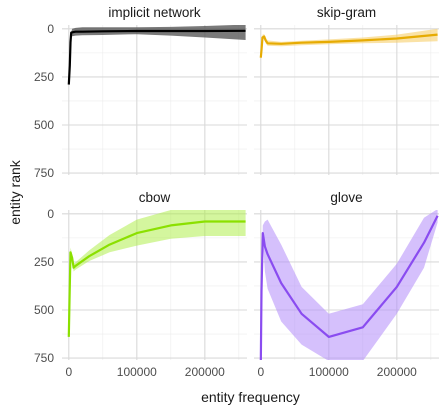  What do you see at coordinates (154, 12) in the screenshot?
I see `panel-title-implicit-network: implicit network` at bounding box center [154, 12].